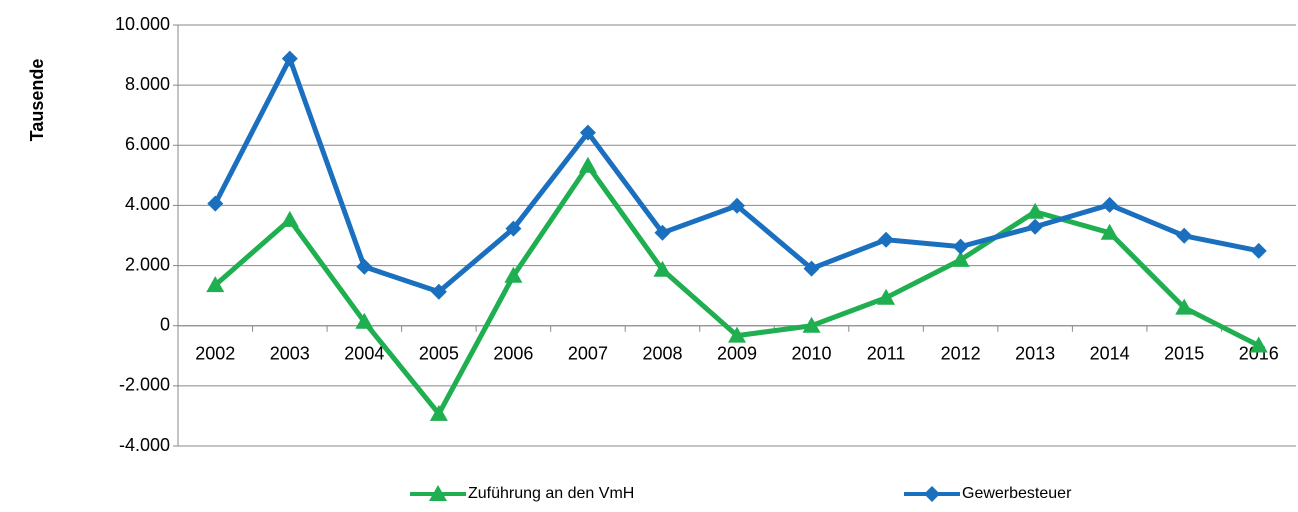 This screenshot has height=512, width=1298. Describe the element at coordinates (737, 353) in the screenshot. I see `x-tick-label: 2009` at that location.